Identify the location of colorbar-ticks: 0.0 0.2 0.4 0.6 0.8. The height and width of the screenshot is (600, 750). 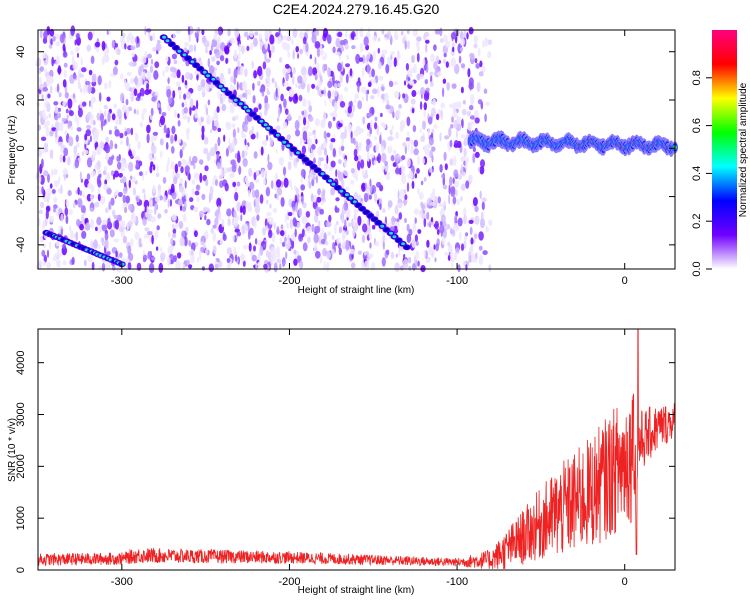
(701, 173).